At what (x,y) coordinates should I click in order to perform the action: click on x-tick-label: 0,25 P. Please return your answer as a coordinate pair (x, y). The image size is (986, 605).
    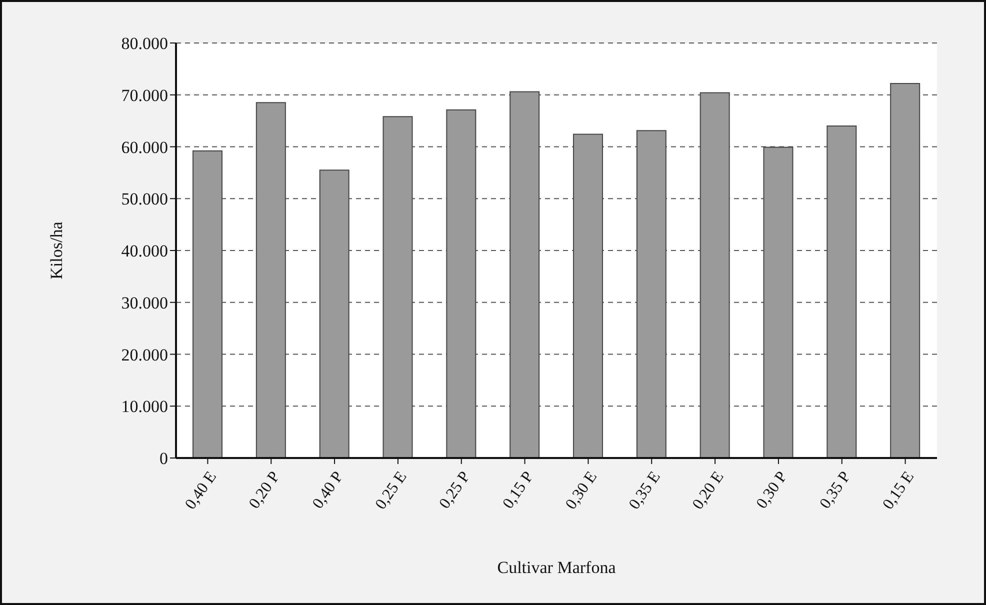
    Looking at the image, I should click on (455, 490).